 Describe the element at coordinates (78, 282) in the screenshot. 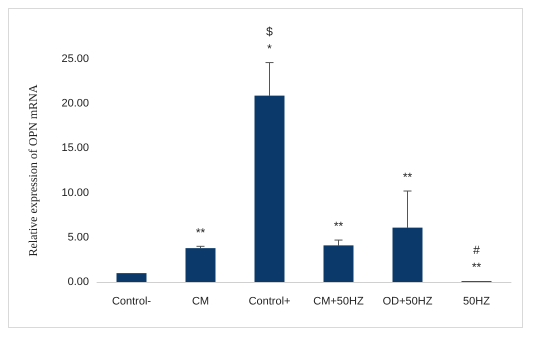

I see `y-tick-label: 0.00` at that location.